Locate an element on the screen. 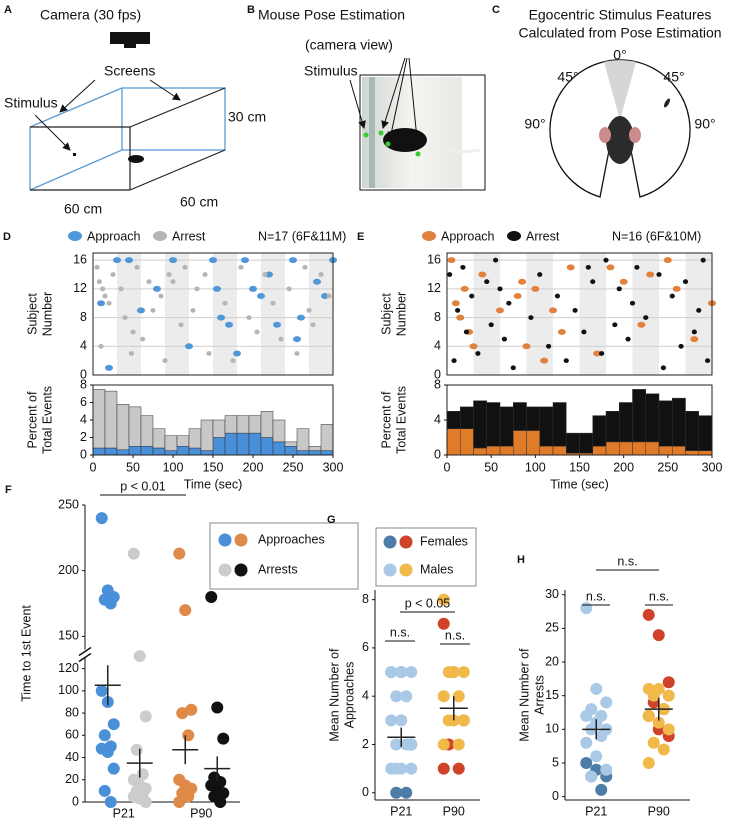  stimulus is located at coordinates (667, 103).